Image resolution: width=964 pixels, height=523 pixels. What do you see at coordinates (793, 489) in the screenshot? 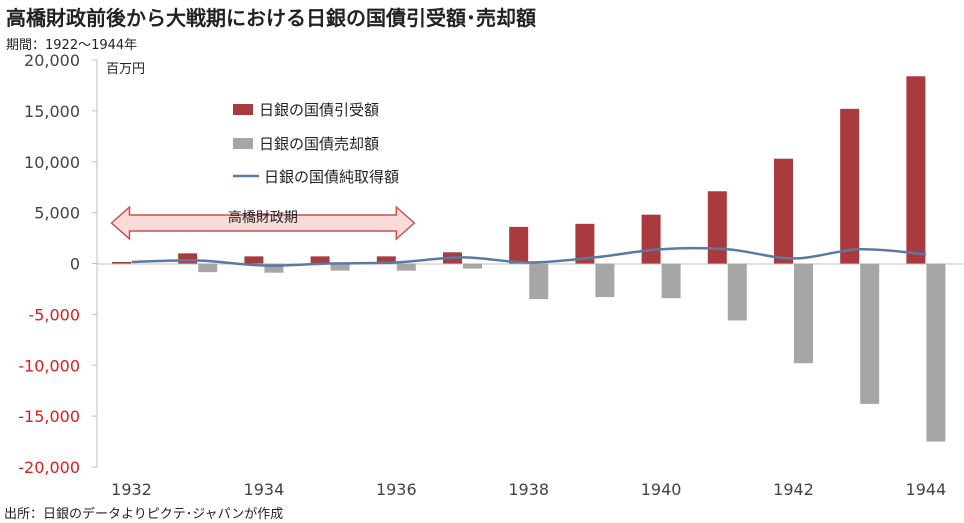
I see `x-tick-label: 1942` at bounding box center [793, 489].